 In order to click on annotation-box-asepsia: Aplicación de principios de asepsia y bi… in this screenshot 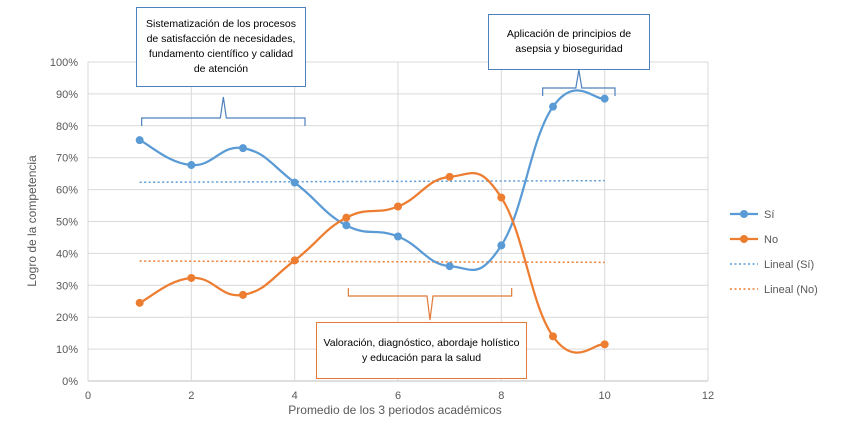, I will do `click(569, 42)`.